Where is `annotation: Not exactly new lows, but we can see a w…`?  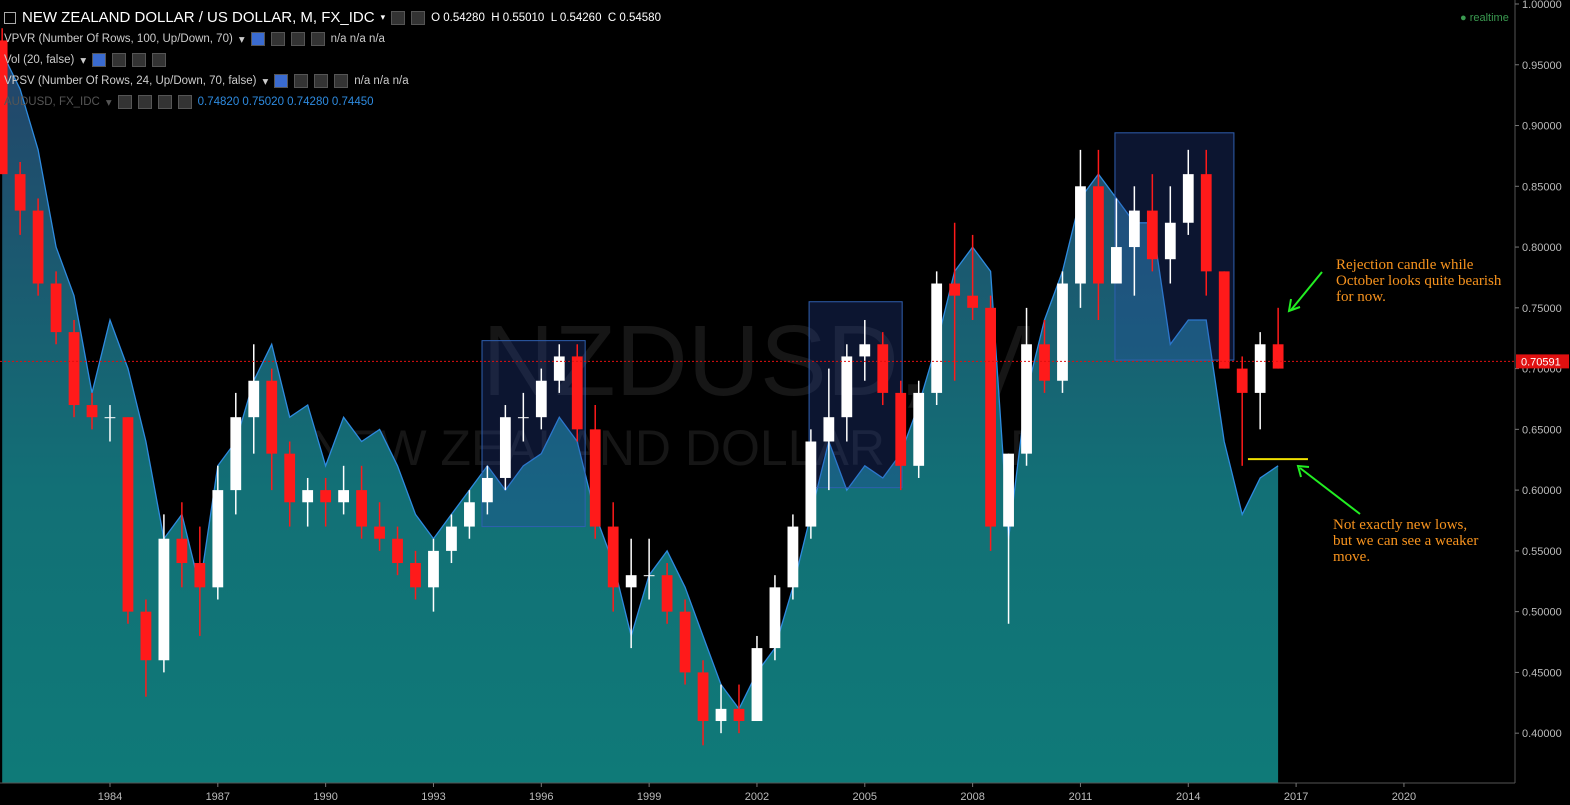 annotation: Not exactly new lows, but we can see a w… is located at coordinates (1405, 541).